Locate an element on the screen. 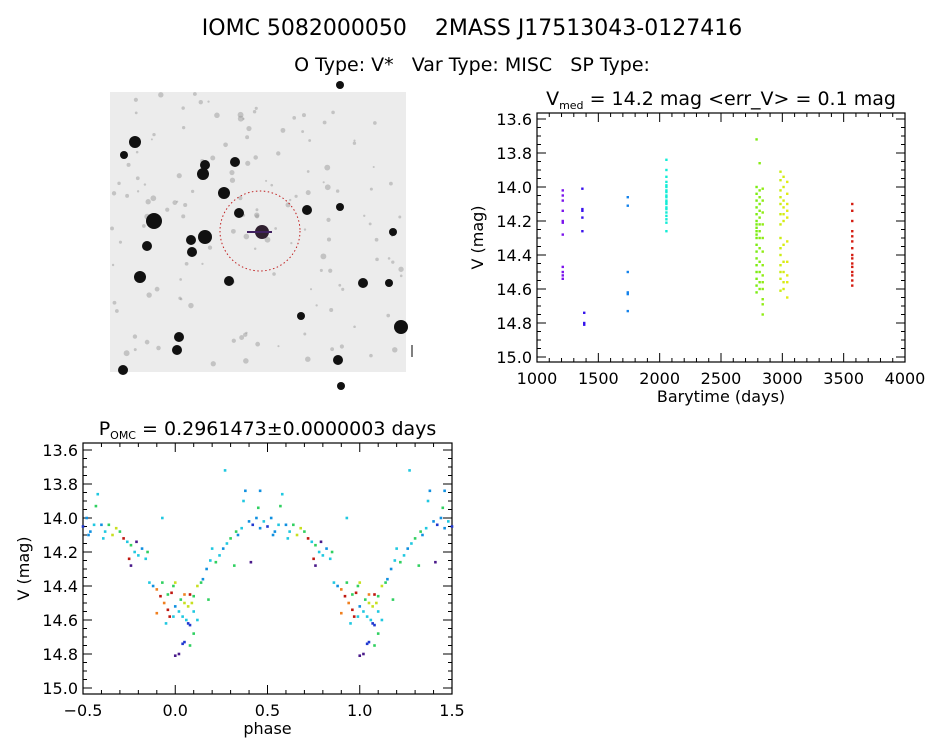 The width and height of the screenshot is (944, 747). phase-x-axis-label: phase is located at coordinates (267, 728).